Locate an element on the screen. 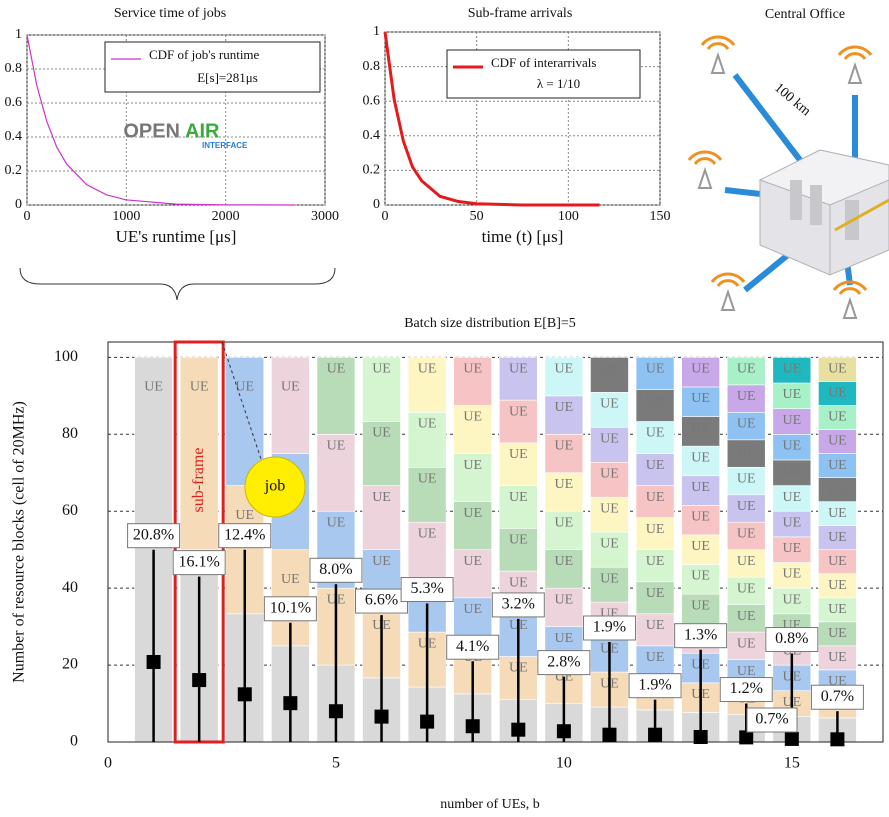  y-tick-label: 100 is located at coordinates (66, 356).